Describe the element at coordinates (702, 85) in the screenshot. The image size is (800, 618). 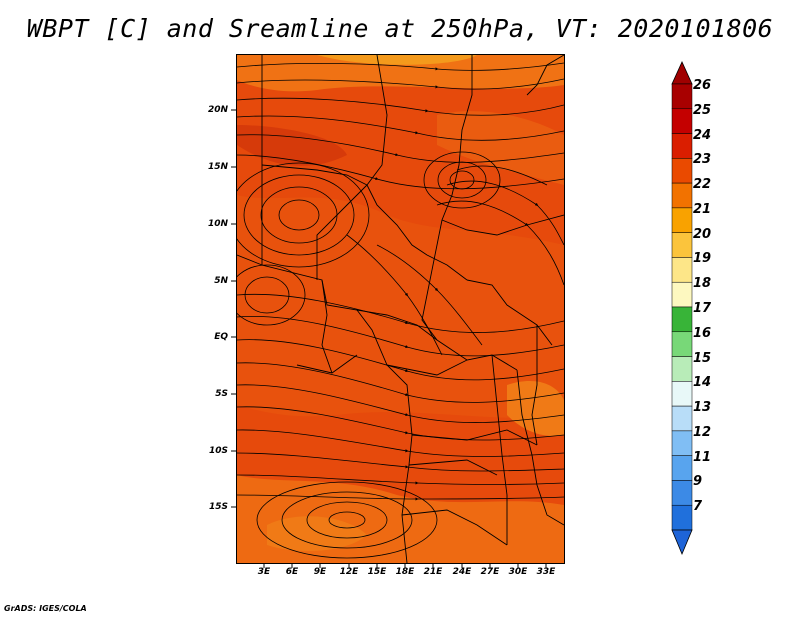
I see `colorbar-label: 26` at that location.